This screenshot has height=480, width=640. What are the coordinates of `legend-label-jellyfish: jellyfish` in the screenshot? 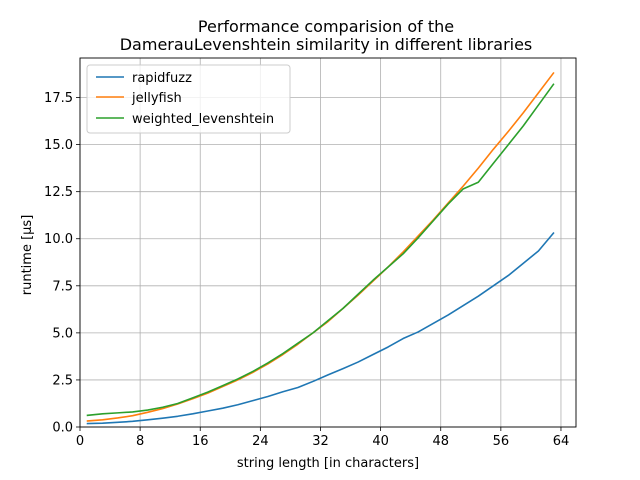 It's located at (156, 98).